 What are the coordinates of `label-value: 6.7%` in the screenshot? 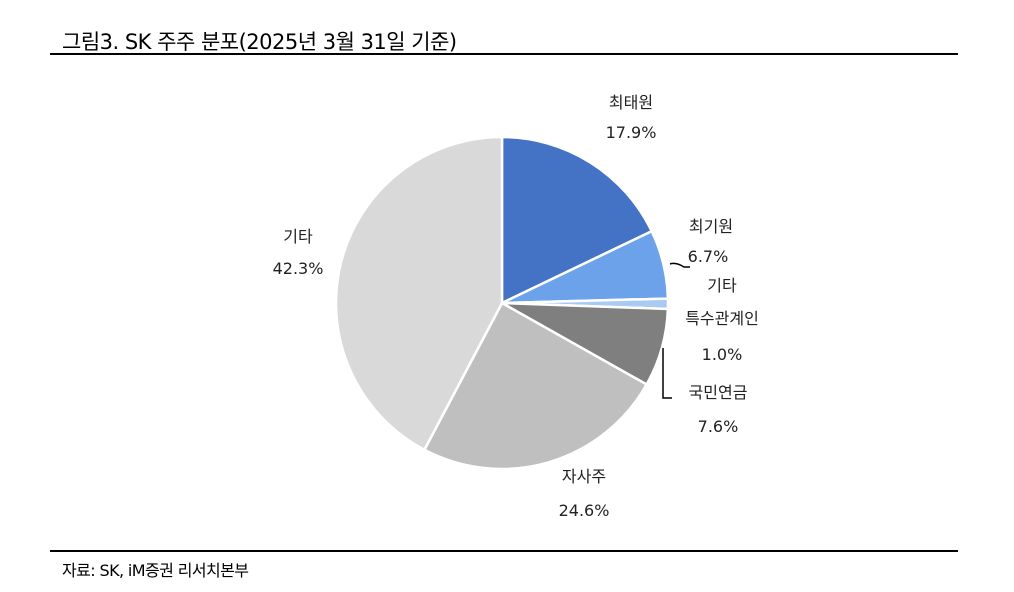 It's located at (708, 256).